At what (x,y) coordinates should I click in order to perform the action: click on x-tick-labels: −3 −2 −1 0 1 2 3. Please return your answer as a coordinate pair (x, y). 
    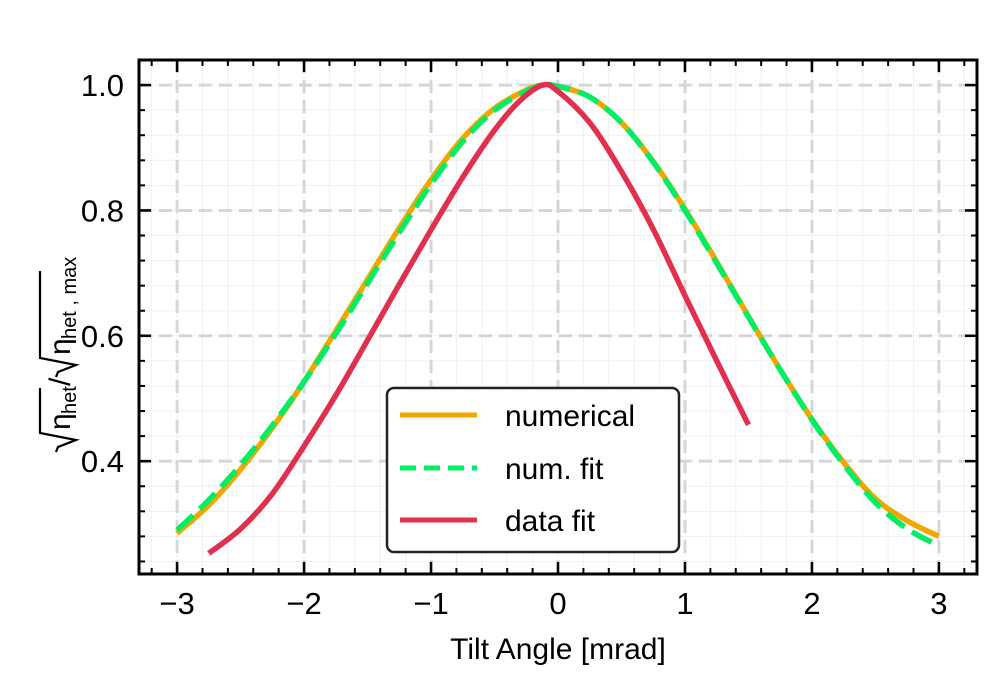
    Looking at the image, I should click on (553, 603).